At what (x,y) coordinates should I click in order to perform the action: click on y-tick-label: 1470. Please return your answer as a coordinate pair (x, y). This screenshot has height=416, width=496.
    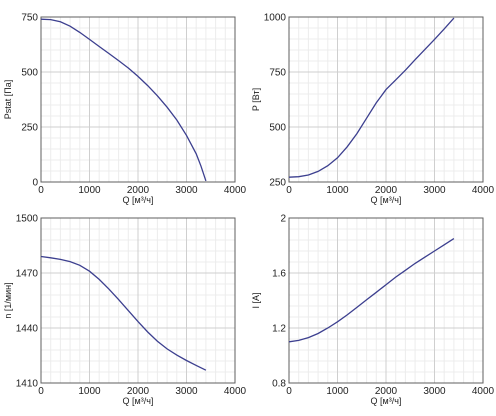
    Looking at the image, I should click on (27, 274).